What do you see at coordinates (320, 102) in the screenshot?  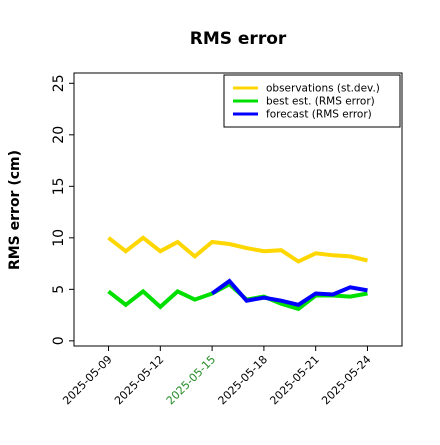 I see `legend-label-2: best est. (RMS error)` at bounding box center [320, 102].